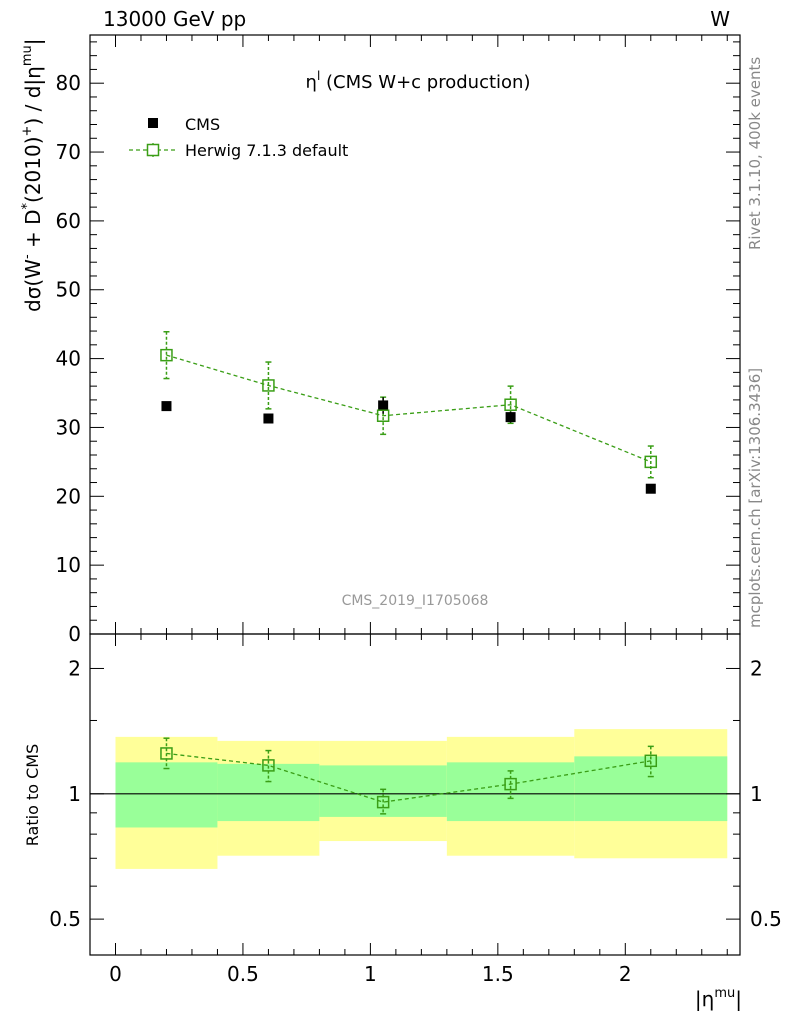  What do you see at coordinates (68, 290) in the screenshot?
I see `main-y-tick-label: 50` at bounding box center [68, 290].